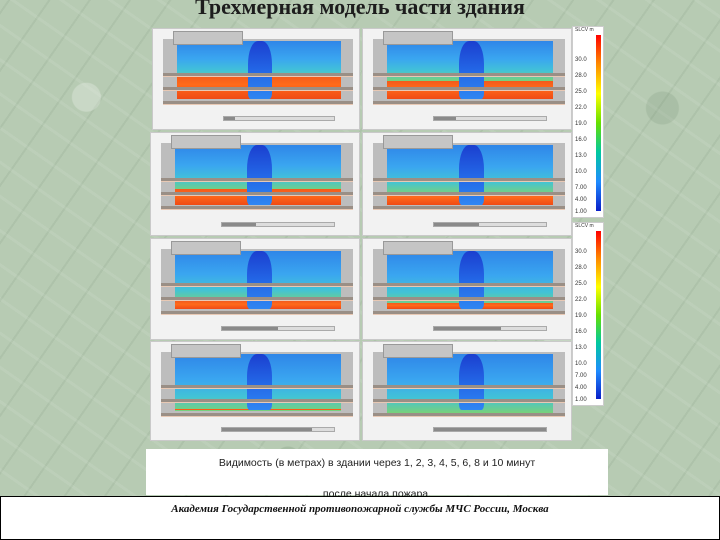 This screenshot has width=720, height=540. What do you see at coordinates (360, 9) in the screenshot?
I see `slide-title: Трехмерная модель части здания` at bounding box center [360, 9].